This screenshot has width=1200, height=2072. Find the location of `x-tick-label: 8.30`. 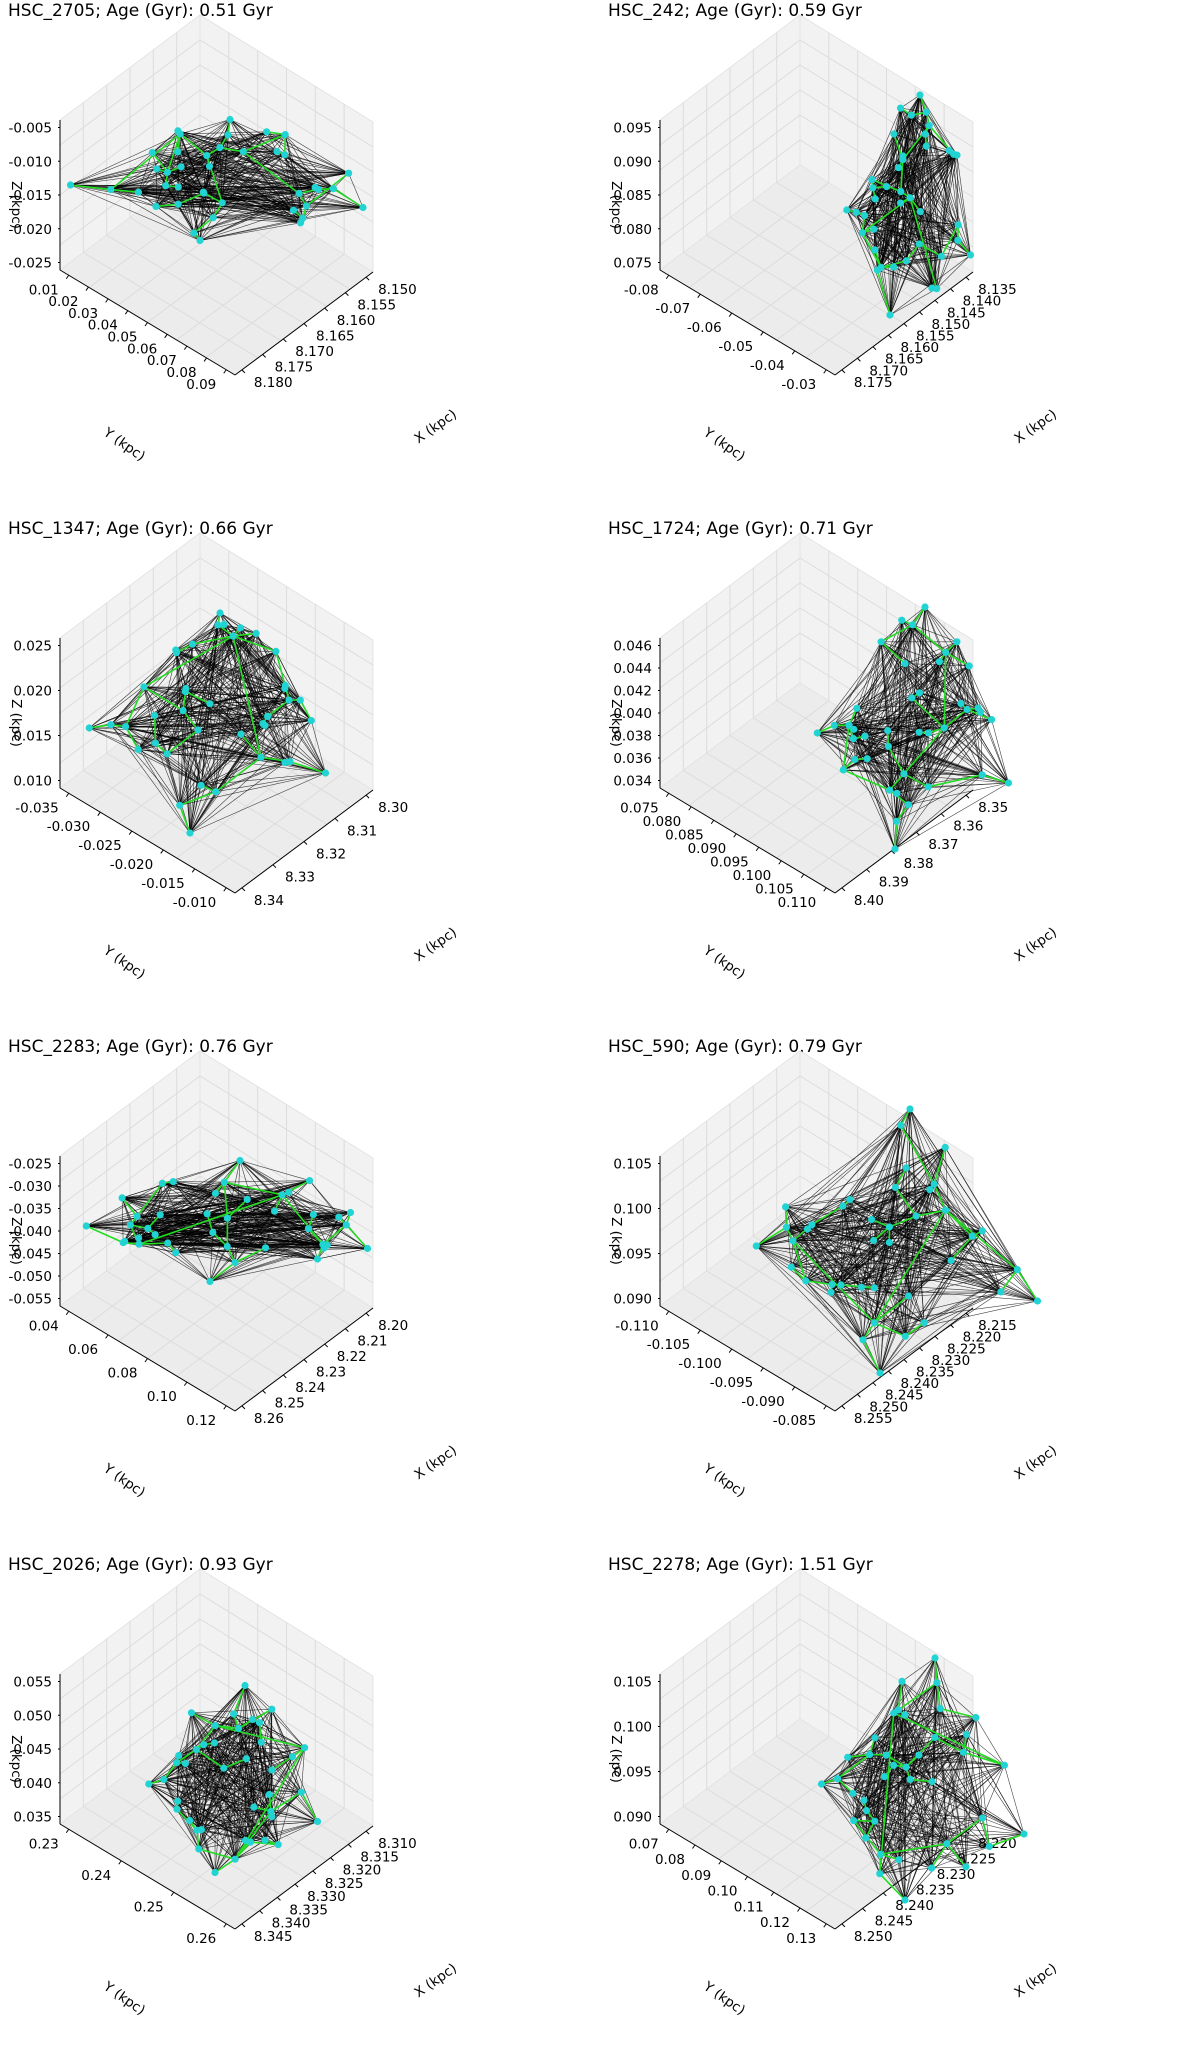

x-tick-label: 8.30 is located at coordinates (393, 808).